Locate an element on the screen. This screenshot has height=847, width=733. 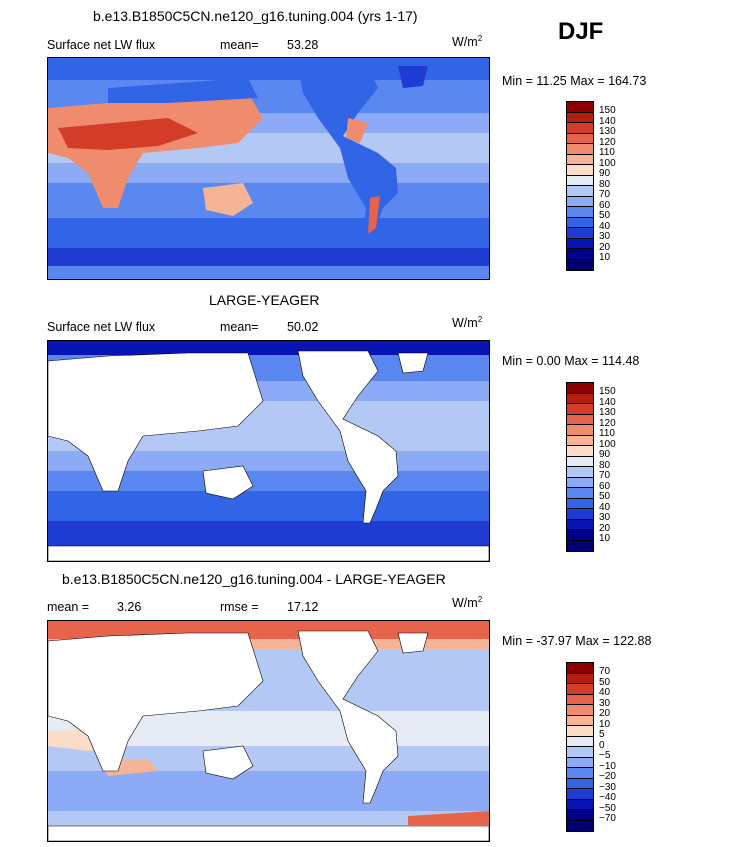
tick-label: 5 is located at coordinates (602, 734).